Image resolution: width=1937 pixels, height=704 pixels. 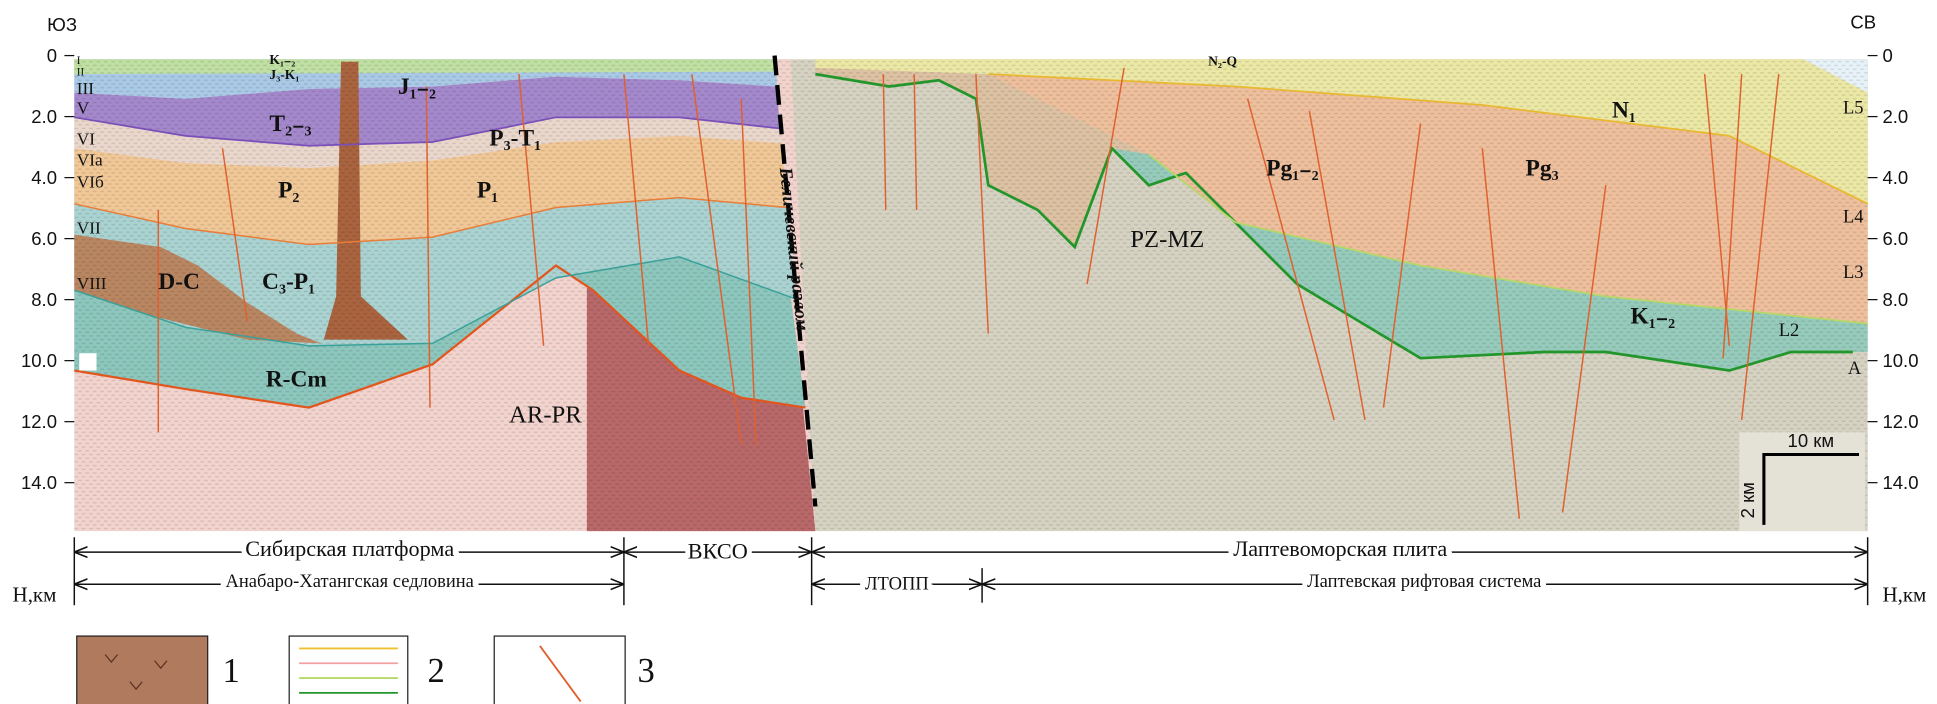 What do you see at coordinates (1853, 272) in the screenshot?
I see `reflector-label: L3` at bounding box center [1853, 272].